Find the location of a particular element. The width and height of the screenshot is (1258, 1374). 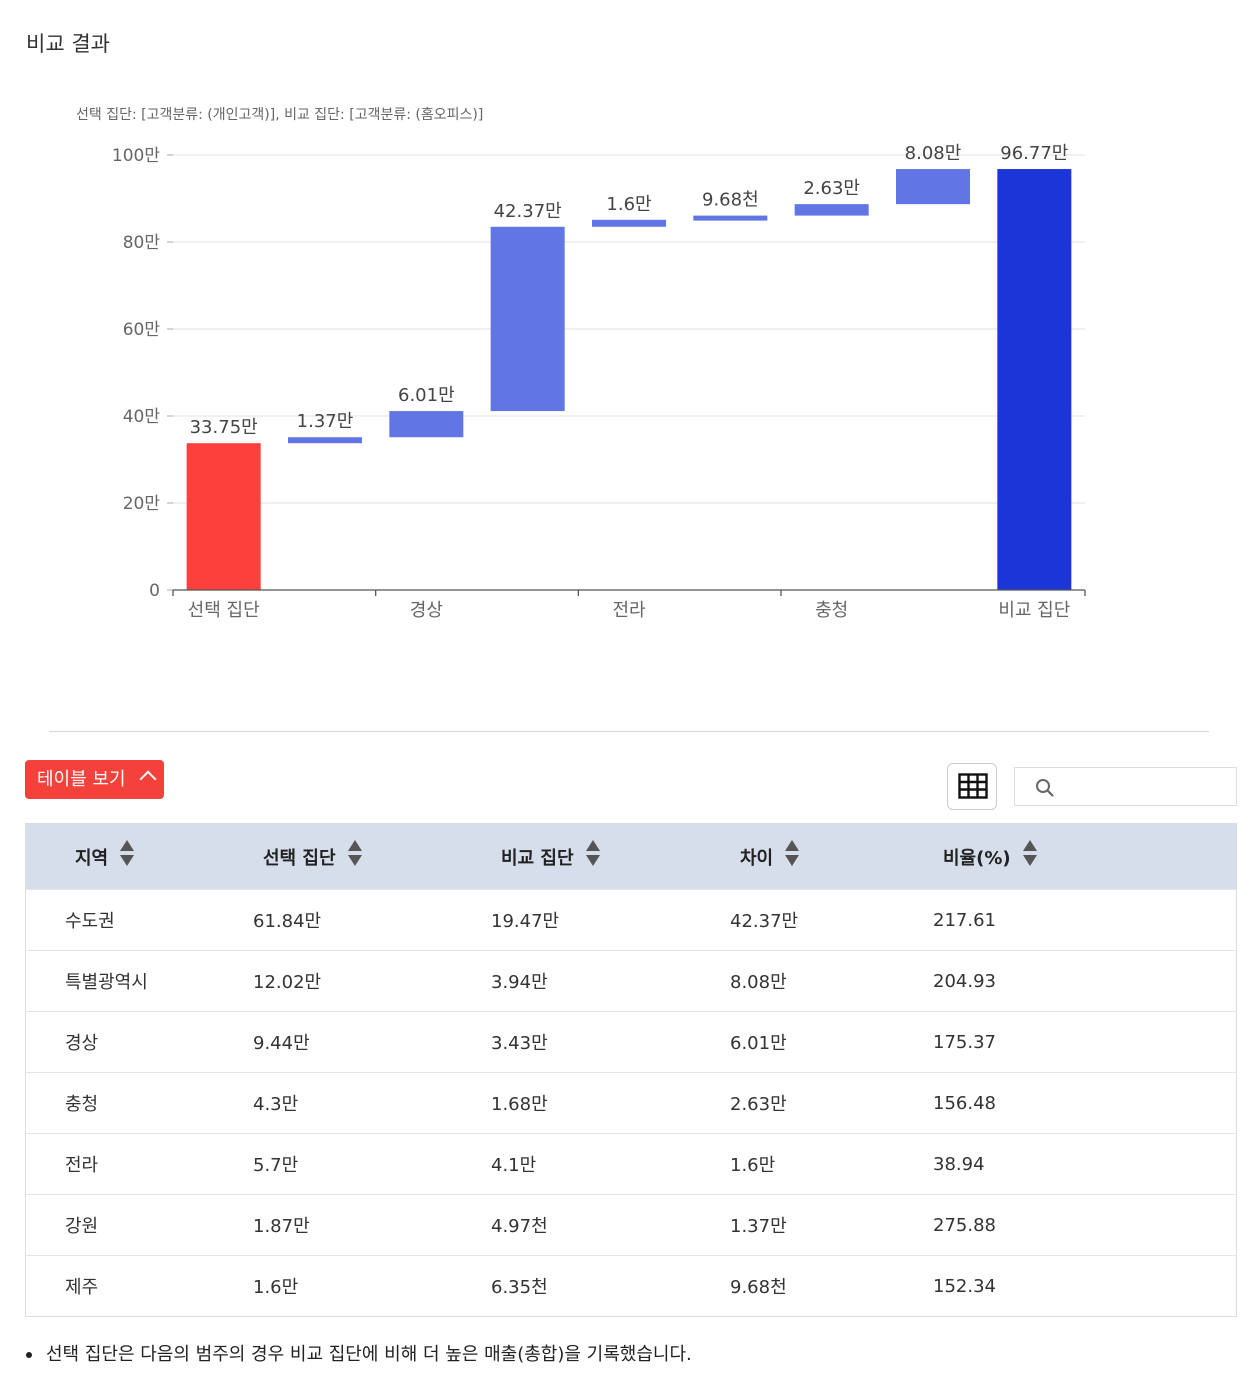

table-header-row: 지역 선택 집단 비교 집단 차이 비율(%) is located at coordinates (631, 856).